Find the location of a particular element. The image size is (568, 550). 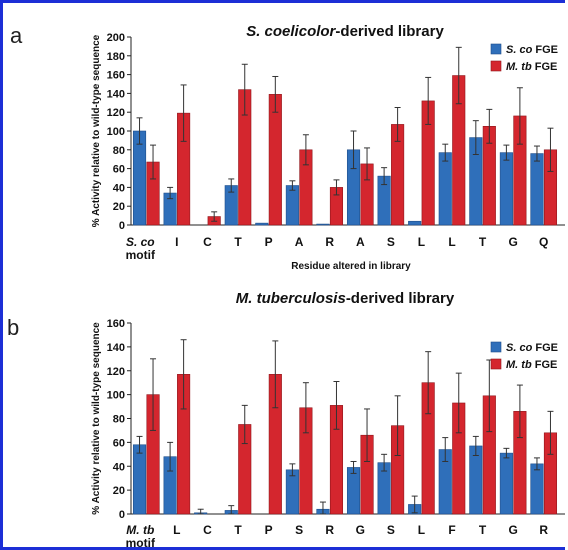

x-category-label: S. co is located at coordinates (140, 242).